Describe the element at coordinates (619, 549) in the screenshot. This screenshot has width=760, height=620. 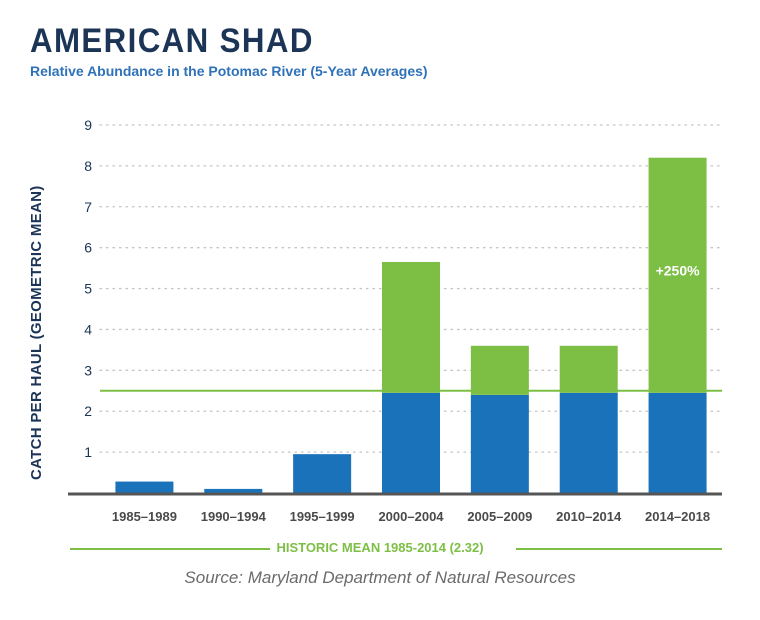
I see `legend-line-right` at that location.